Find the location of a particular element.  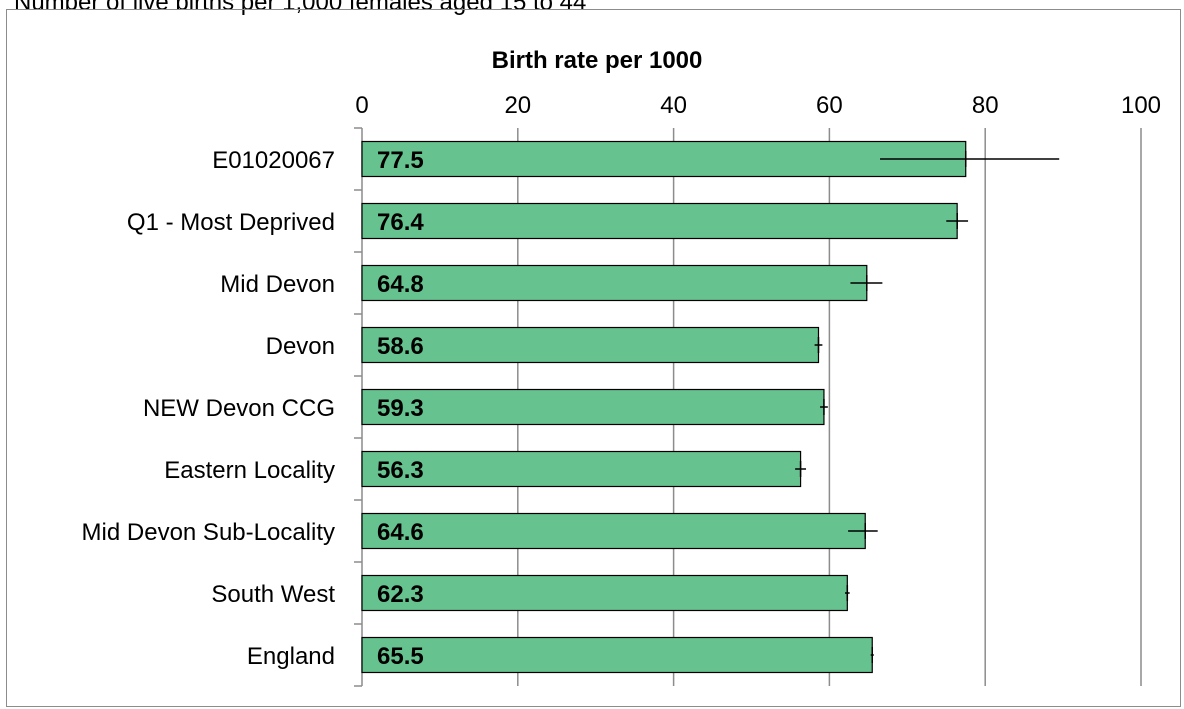

y-axis is located at coordinates (358, 407).